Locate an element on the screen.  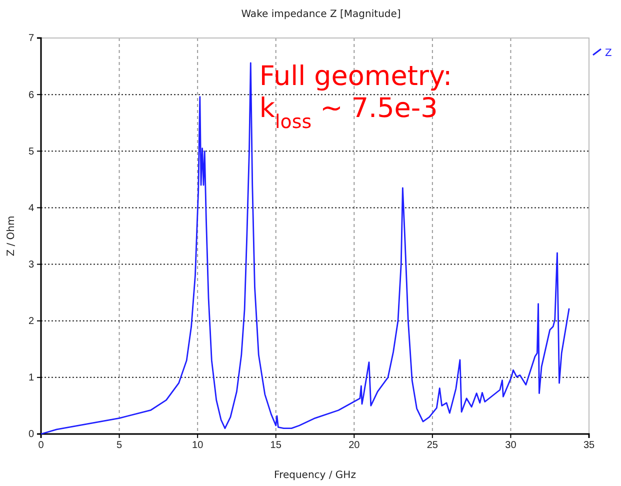
y-axis-title: Z / Ohm is located at coordinates (11, 236).